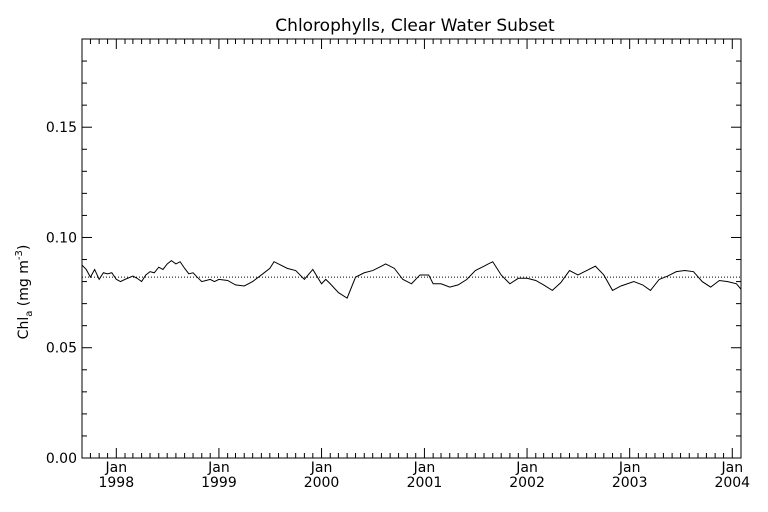 This screenshot has height=512, width=768. I want to click on x-tick-label-year: 1998, so click(116, 483).